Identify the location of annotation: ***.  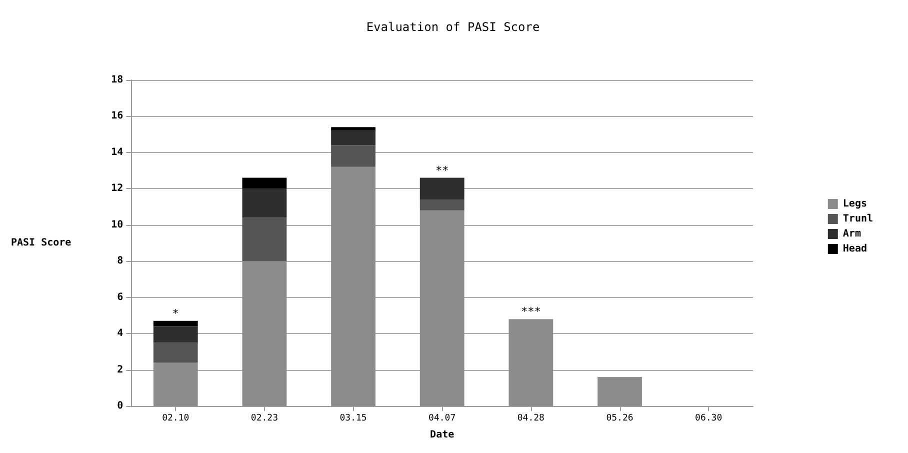
(530, 311).